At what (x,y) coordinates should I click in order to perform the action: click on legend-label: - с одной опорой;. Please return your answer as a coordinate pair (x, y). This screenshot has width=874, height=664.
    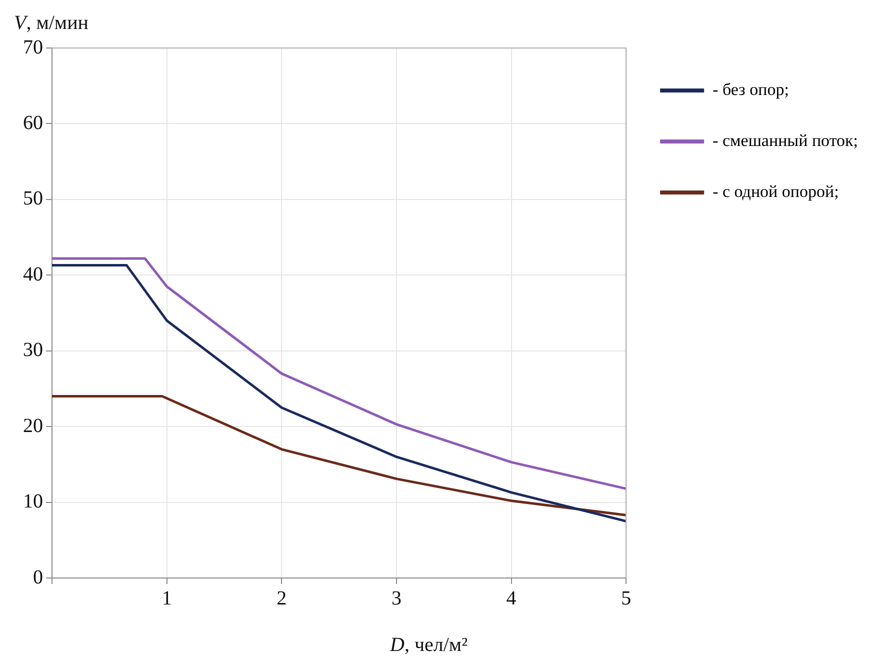
    Looking at the image, I should click on (775, 191).